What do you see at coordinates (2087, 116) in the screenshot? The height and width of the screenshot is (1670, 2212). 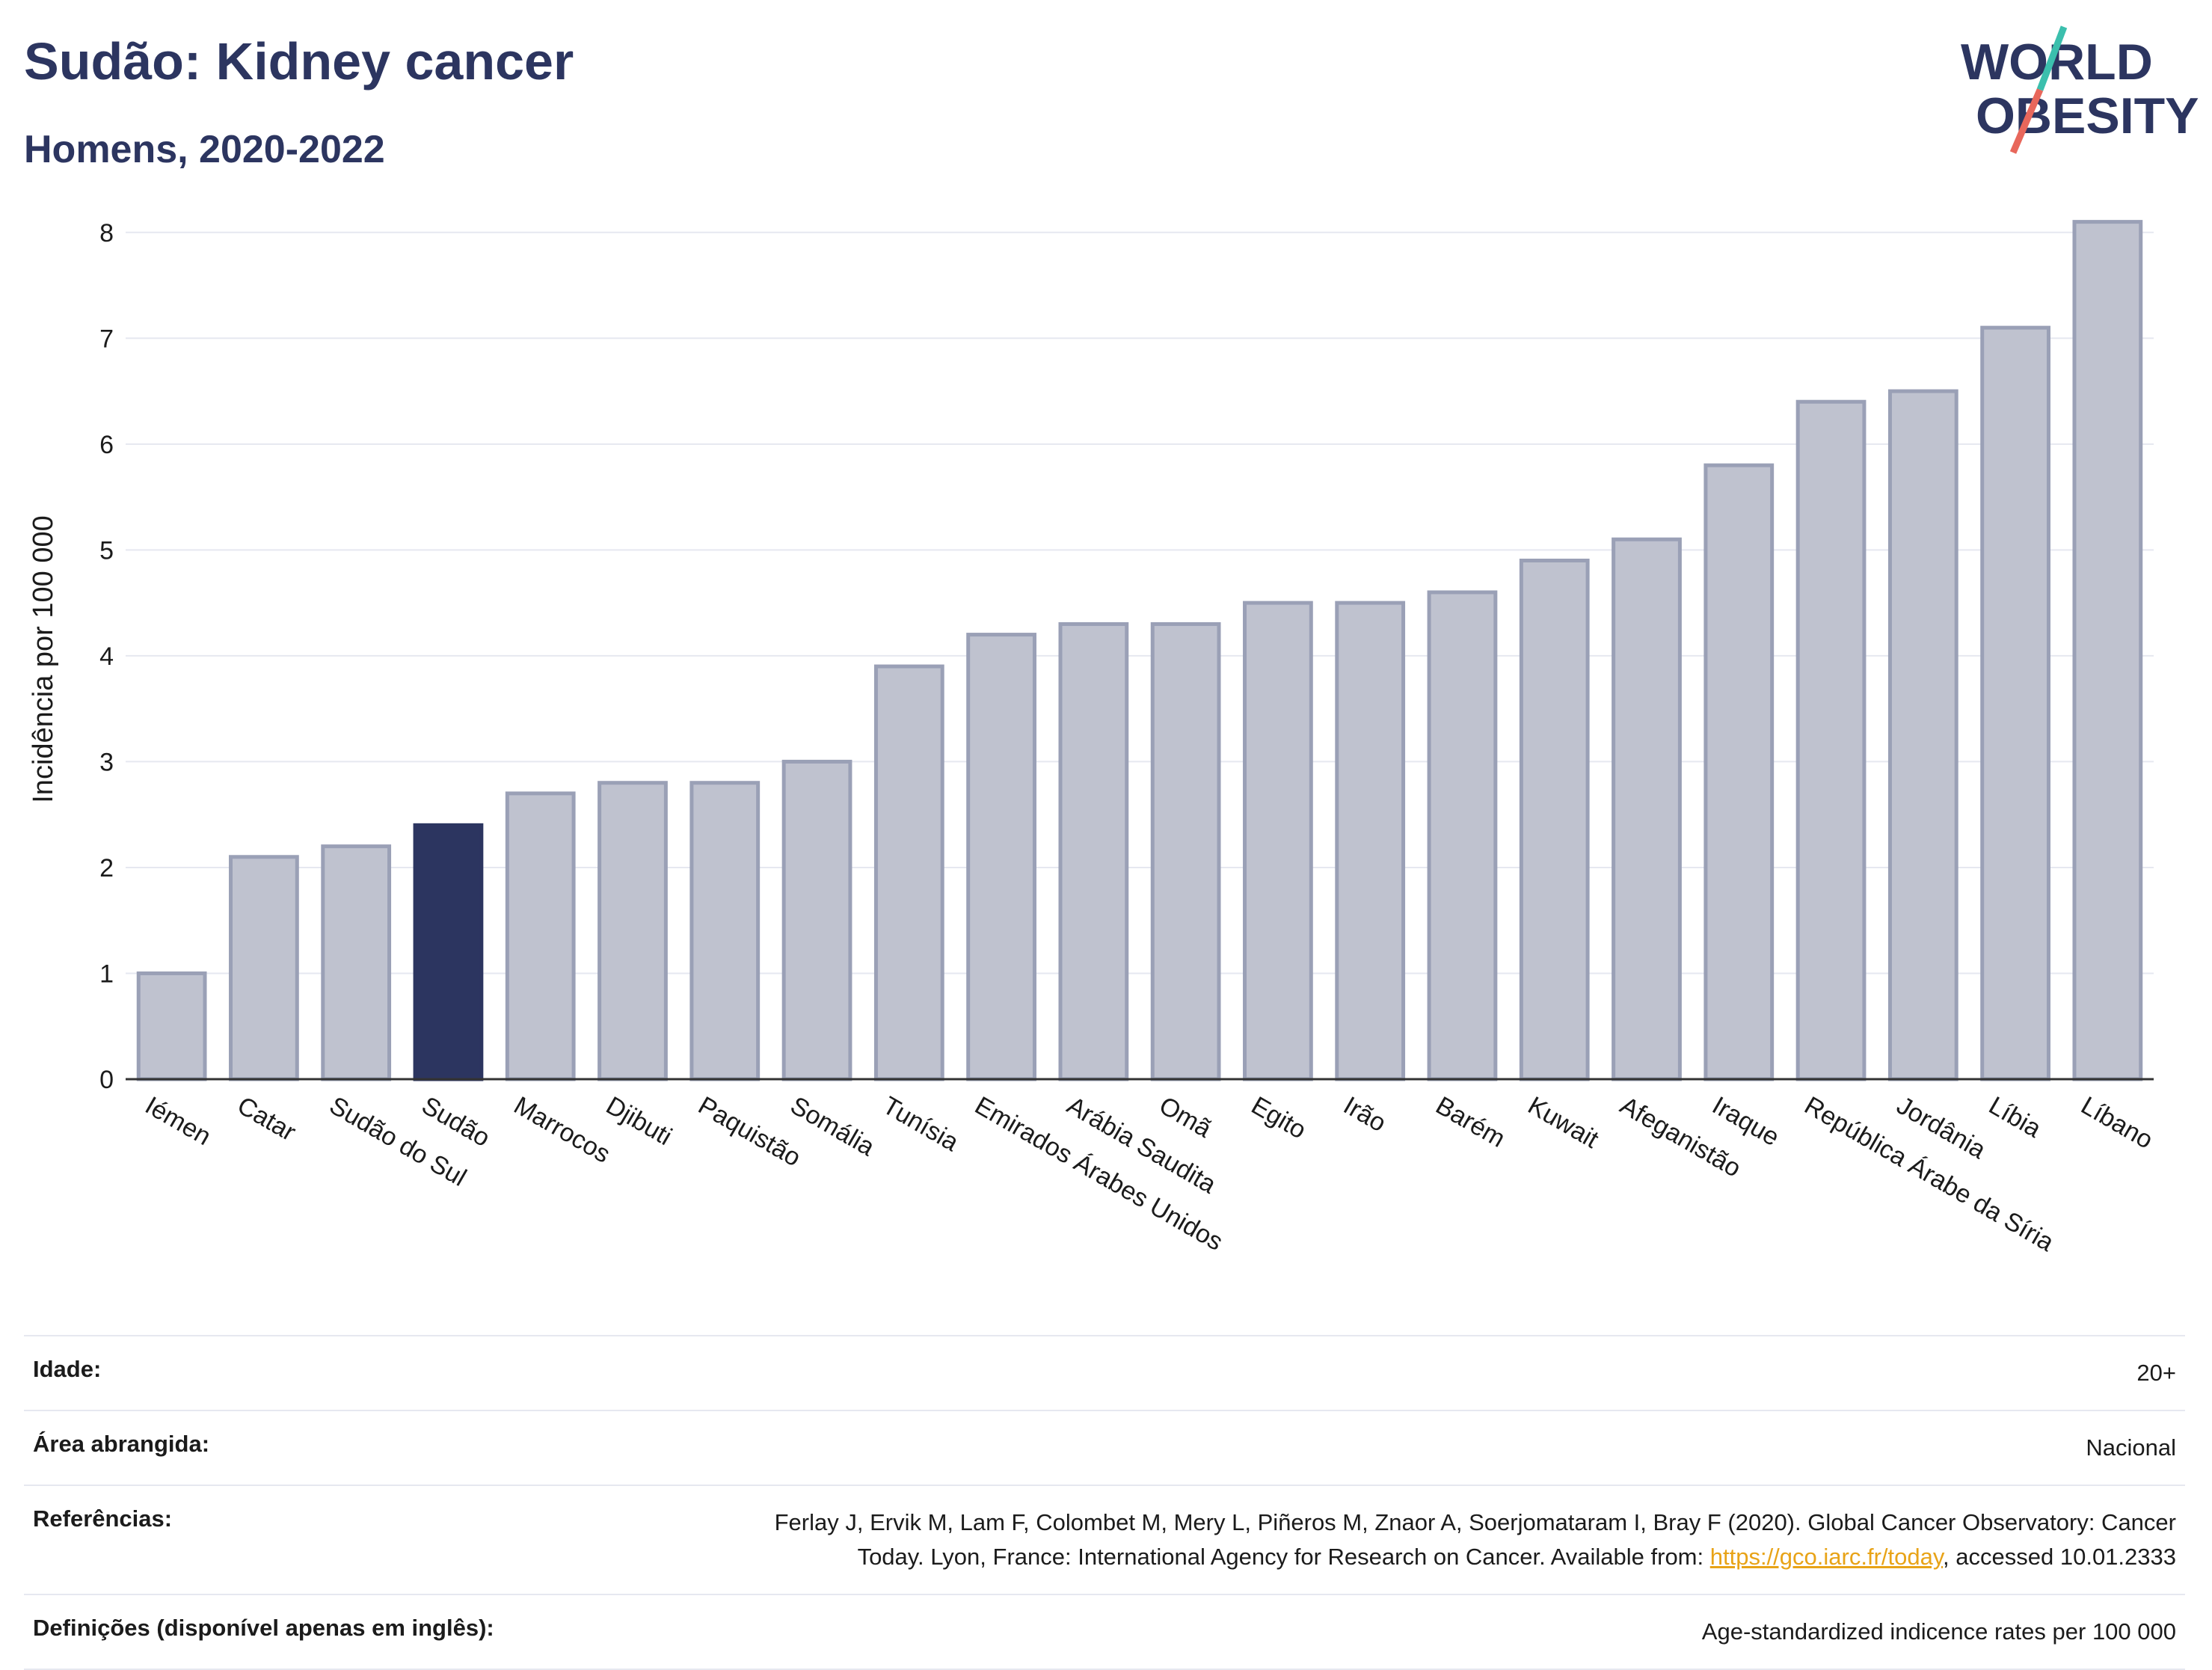 I see `logo-line2: OBESITY` at bounding box center [2087, 116].